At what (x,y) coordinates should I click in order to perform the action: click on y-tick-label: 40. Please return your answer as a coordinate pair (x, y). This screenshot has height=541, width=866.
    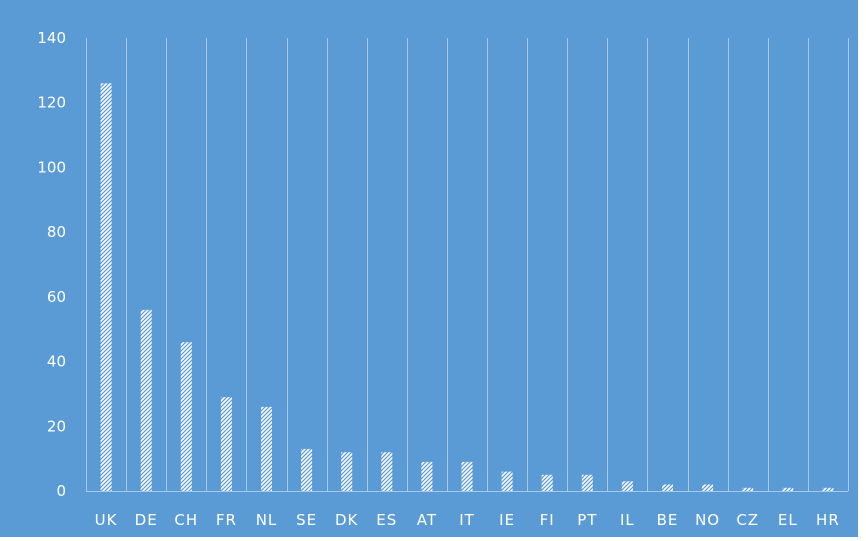
    Looking at the image, I should click on (56, 362).